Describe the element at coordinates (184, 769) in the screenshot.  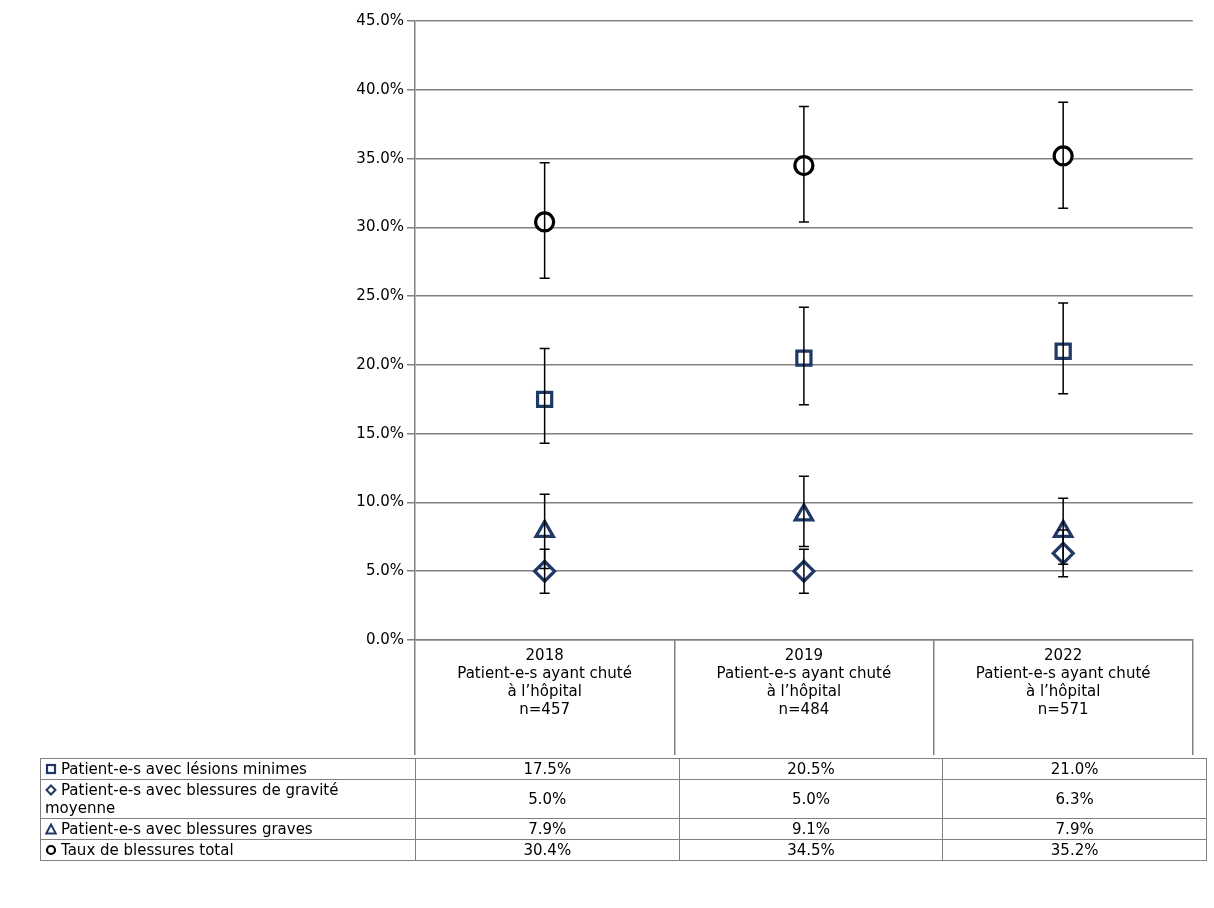
I see `legend-label: Patient-e-s avec lésions minimes` at that location.